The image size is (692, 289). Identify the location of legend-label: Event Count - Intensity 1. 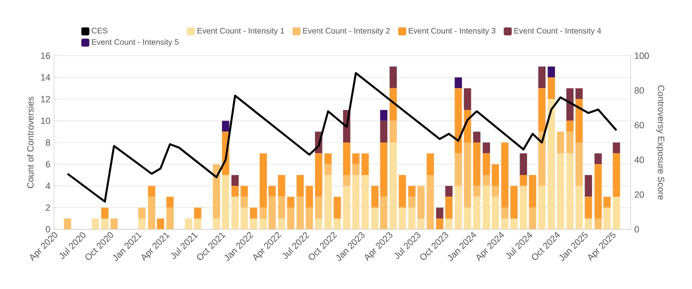
(241, 32).